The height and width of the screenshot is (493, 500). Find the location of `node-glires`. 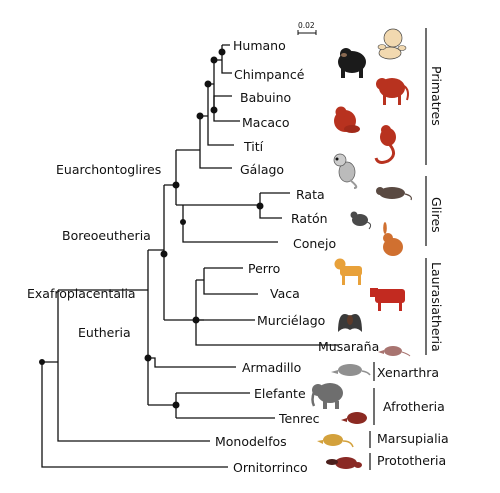

node-glires is located at coordinates (183, 222).